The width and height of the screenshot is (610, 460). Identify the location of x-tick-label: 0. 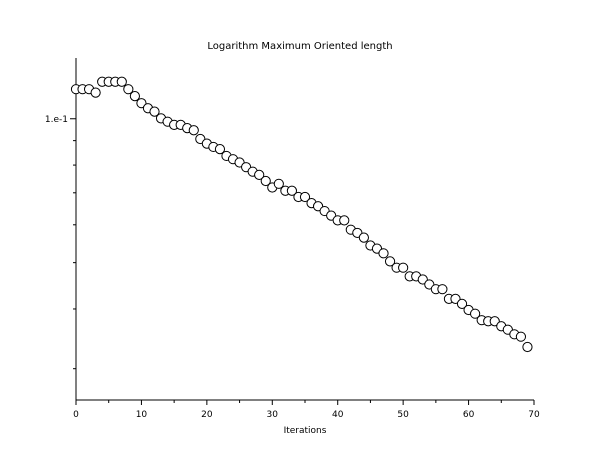
(76, 415).